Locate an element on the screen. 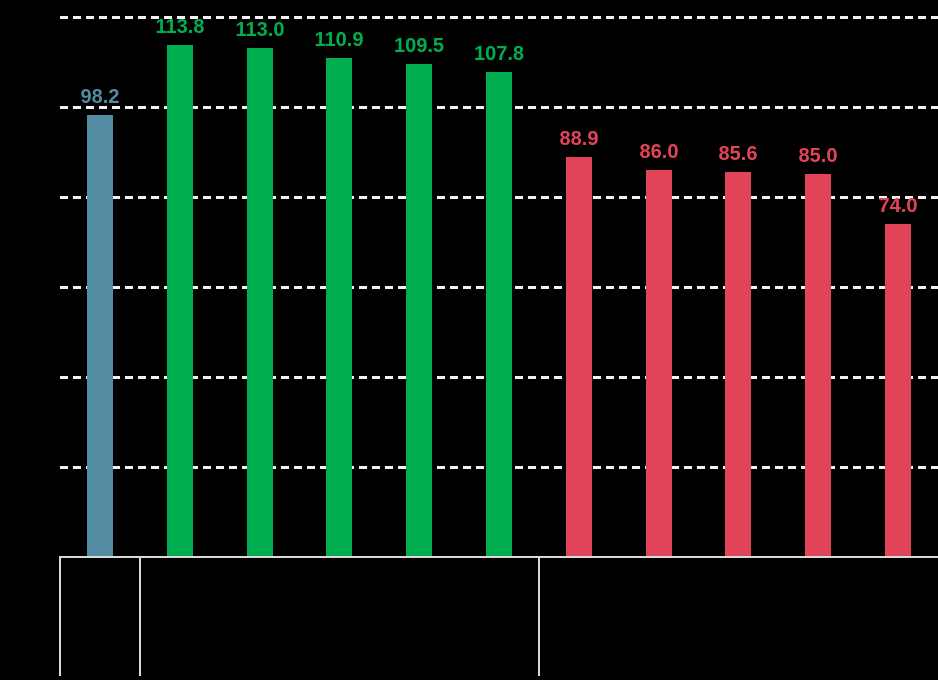  bar-value-label: 85.6 is located at coordinates (738, 154).